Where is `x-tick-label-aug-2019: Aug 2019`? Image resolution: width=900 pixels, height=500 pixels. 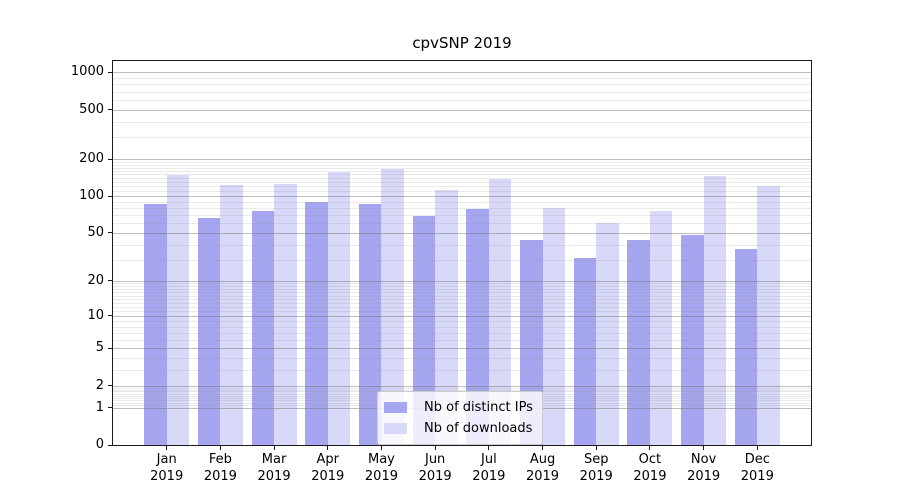
x-tick-label-aug-2019: Aug 2019 is located at coordinates (542, 468).